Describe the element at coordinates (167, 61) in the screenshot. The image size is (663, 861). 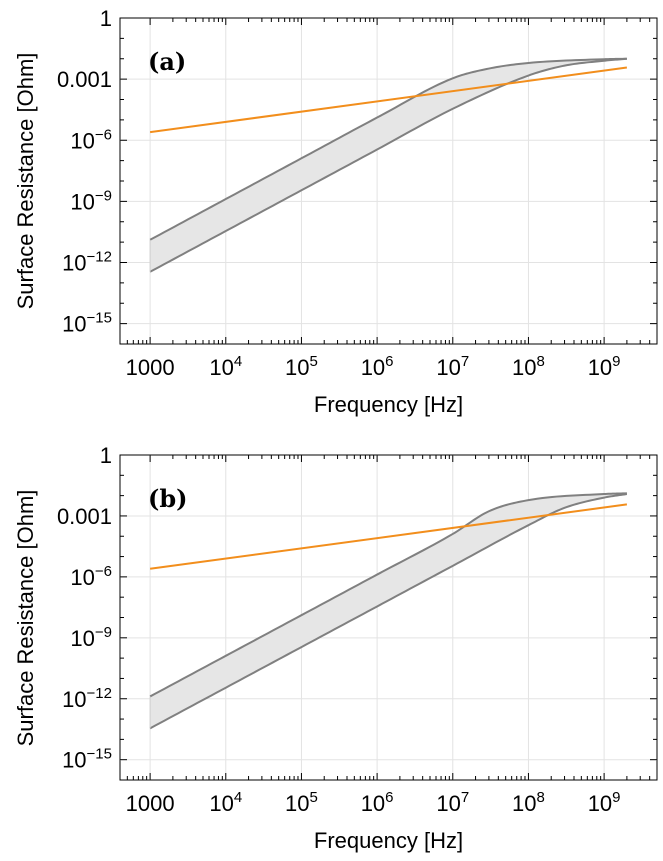
I see `panel-label: (a)` at that location.